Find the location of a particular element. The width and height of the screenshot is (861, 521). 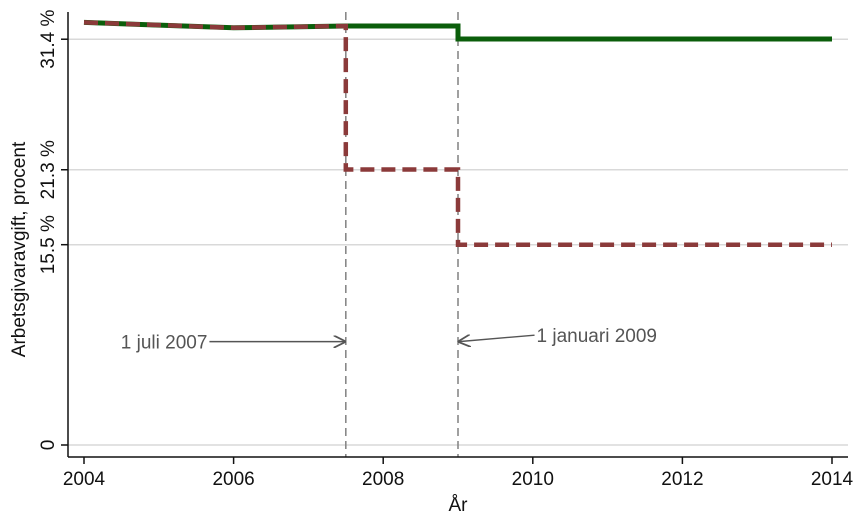

x-tick-label: 2006 is located at coordinates (233, 479).